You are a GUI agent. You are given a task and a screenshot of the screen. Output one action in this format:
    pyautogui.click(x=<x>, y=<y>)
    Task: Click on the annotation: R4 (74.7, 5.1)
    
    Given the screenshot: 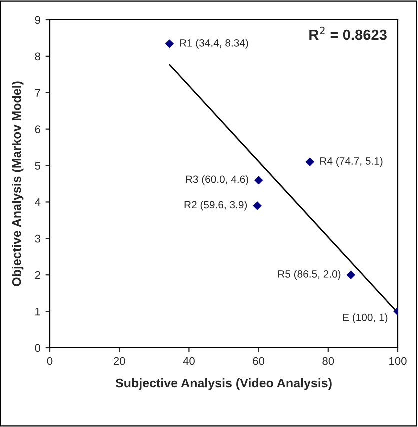 What is the action you would take?
    pyautogui.click(x=351, y=162)
    